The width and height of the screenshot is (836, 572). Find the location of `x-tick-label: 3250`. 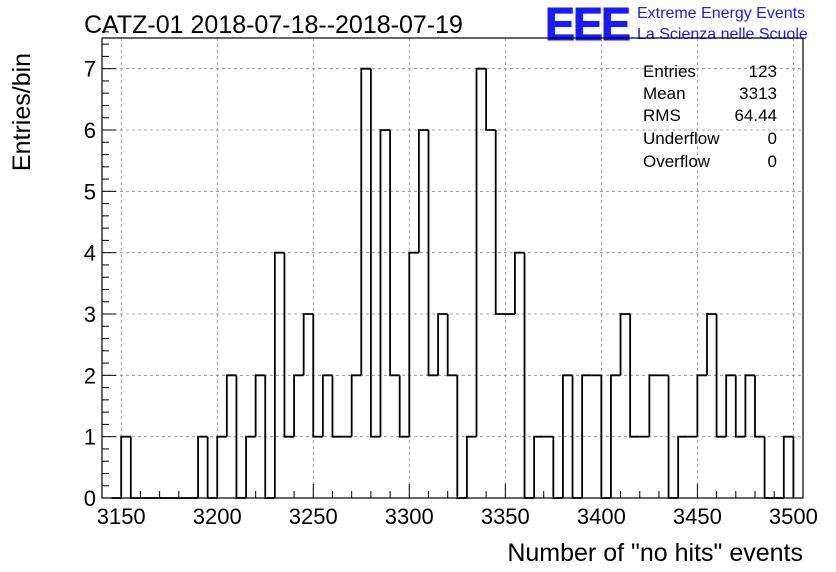

x-tick-label: 3250 is located at coordinates (313, 516).